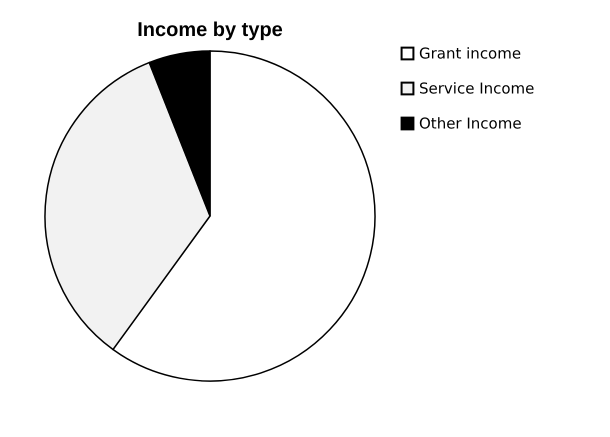 Image resolution: width=610 pixels, height=437 pixels. Describe the element at coordinates (470, 123) in the screenshot. I see `legend-label: Other Income` at that location.